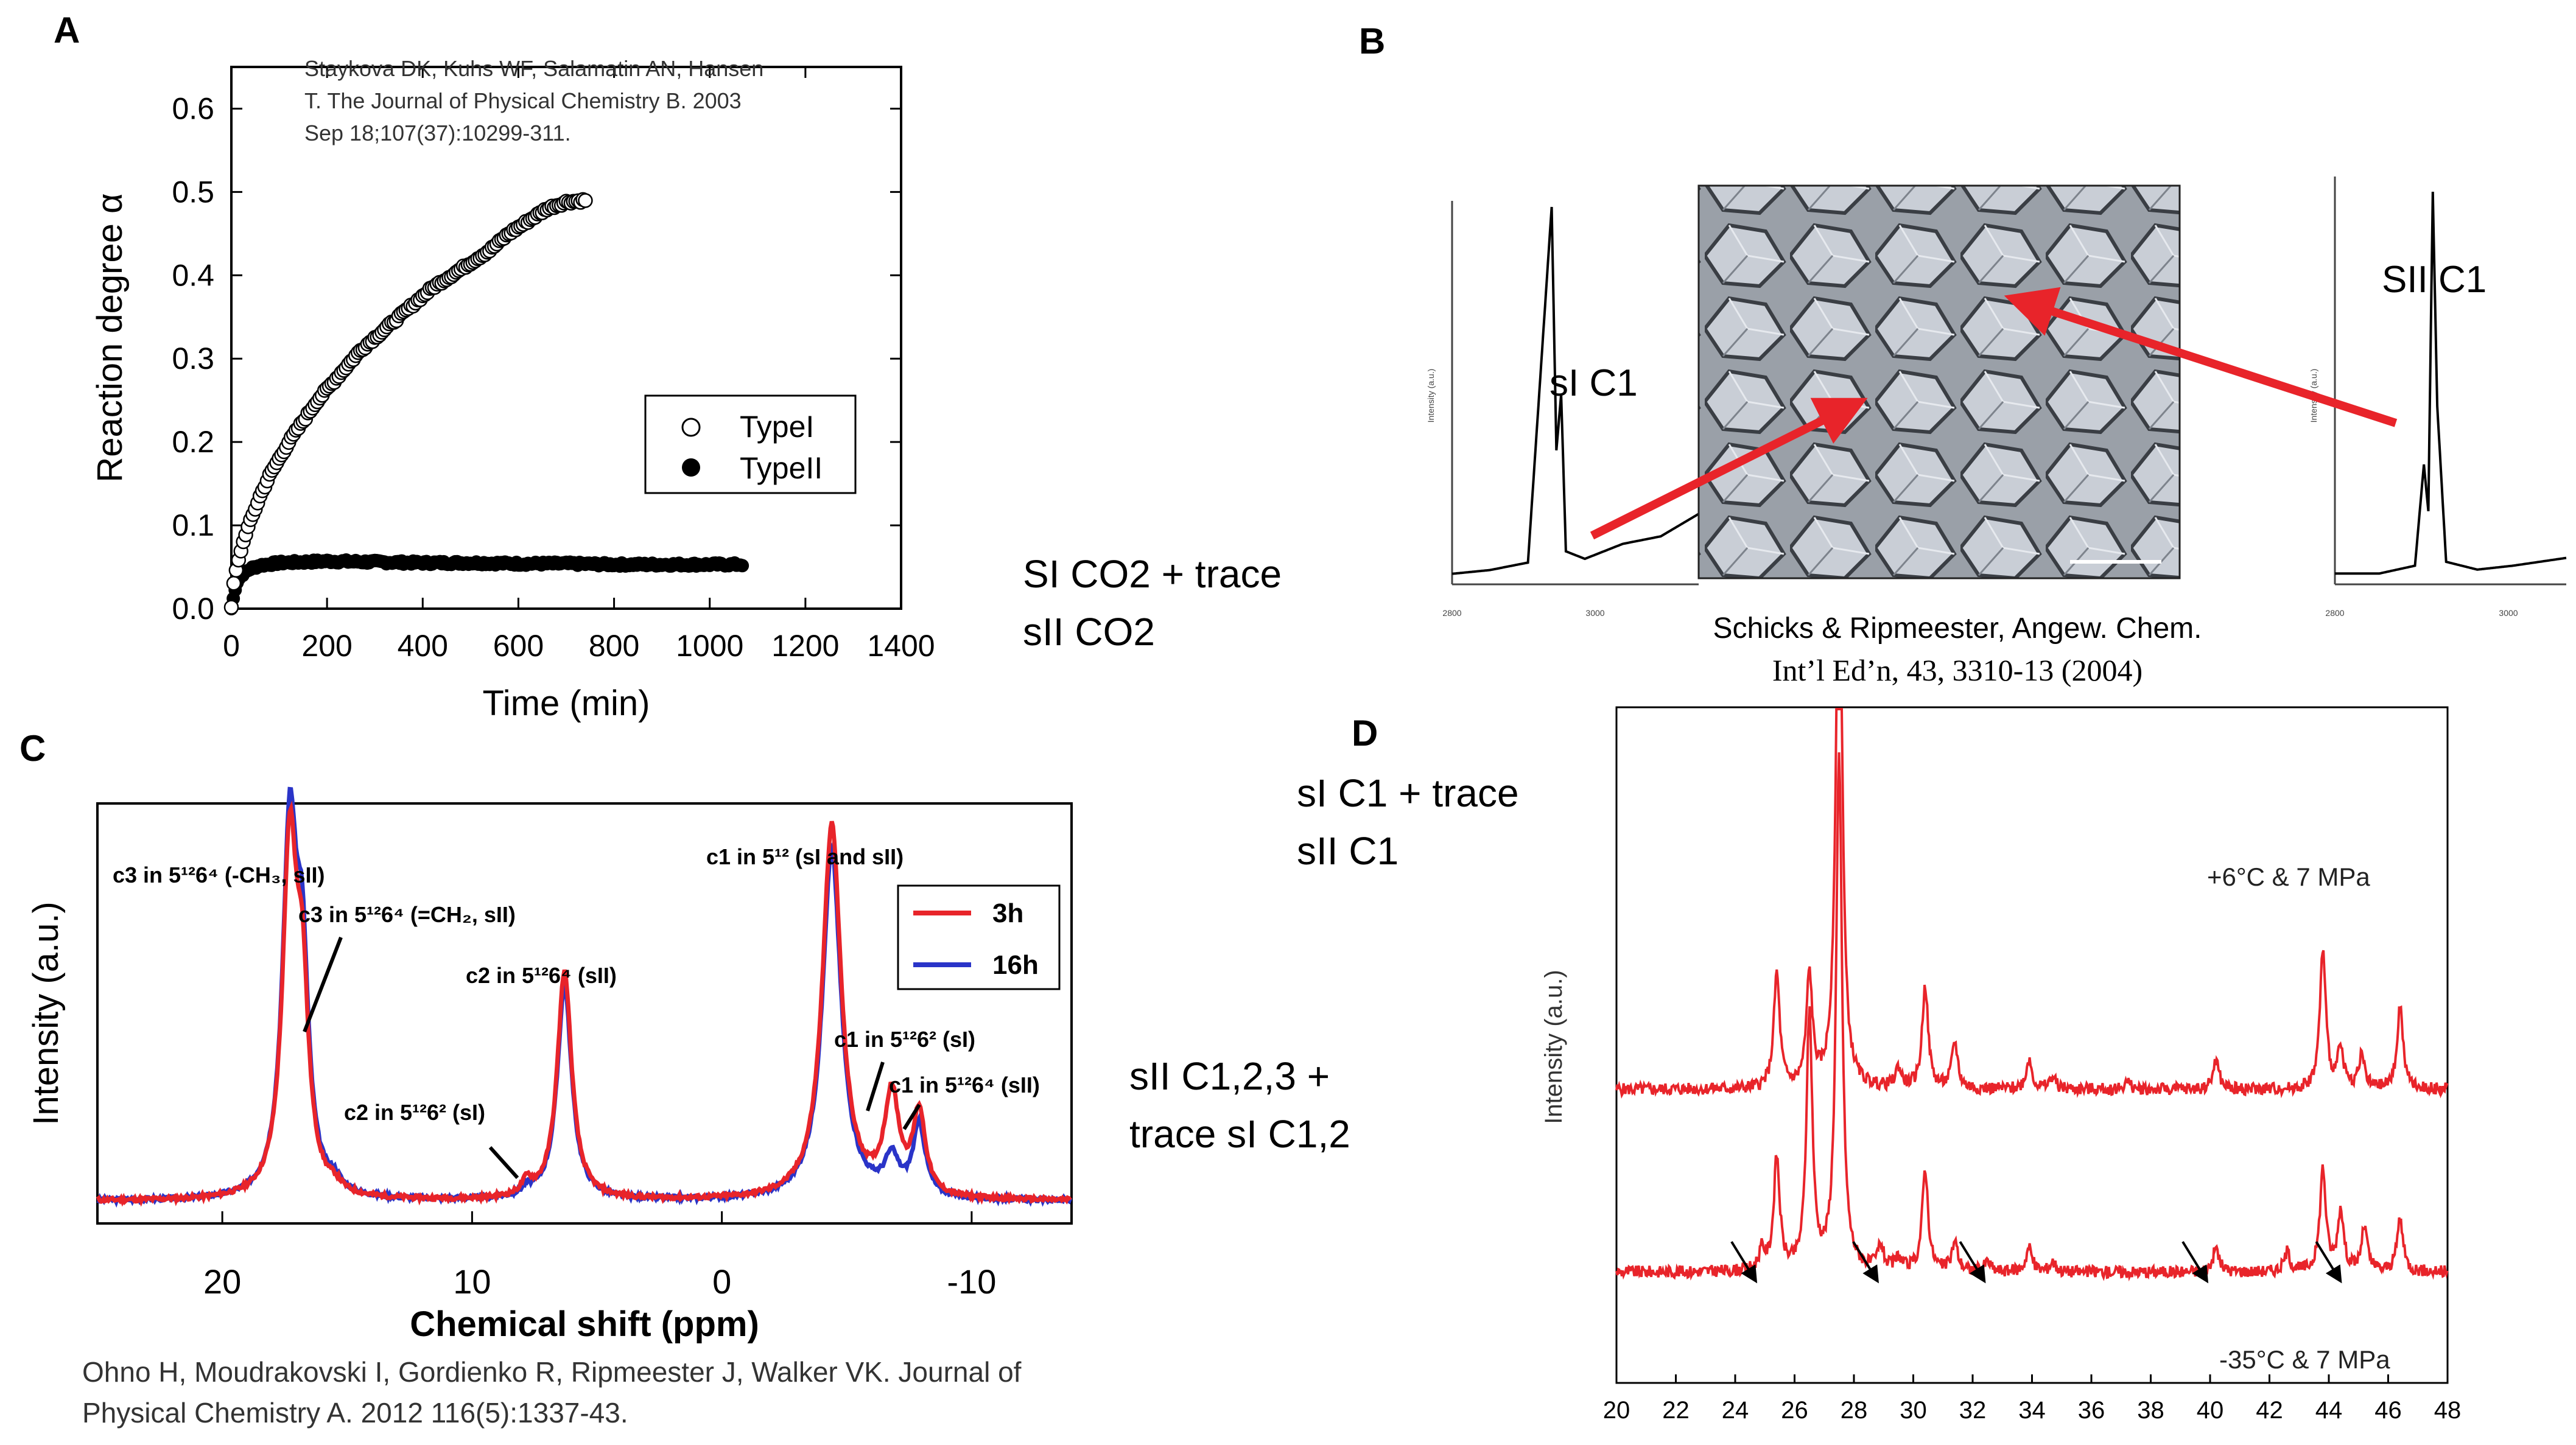 This screenshot has height=1445, width=2576. What do you see at coordinates (407, 915) in the screenshot?
I see `annotation-c3-ch2: c3 in 5¹²6⁴ (=CH₂, sII)` at bounding box center [407, 915].